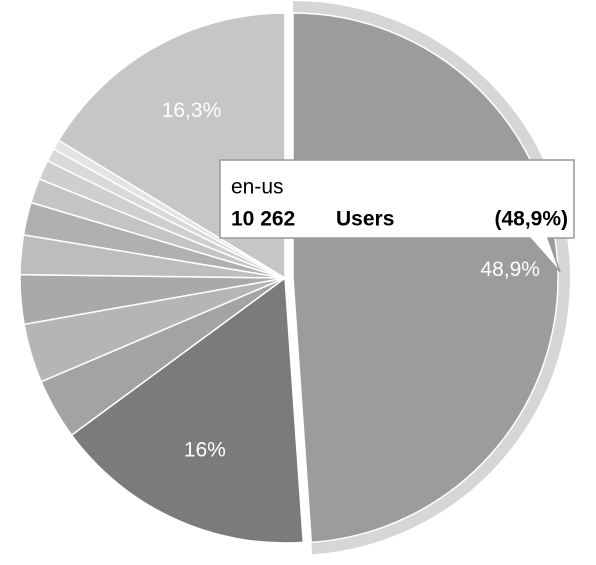 This screenshot has width=596, height=565. What do you see at coordinates (365, 219) in the screenshot?
I see `tooltip-series: Users` at bounding box center [365, 219].